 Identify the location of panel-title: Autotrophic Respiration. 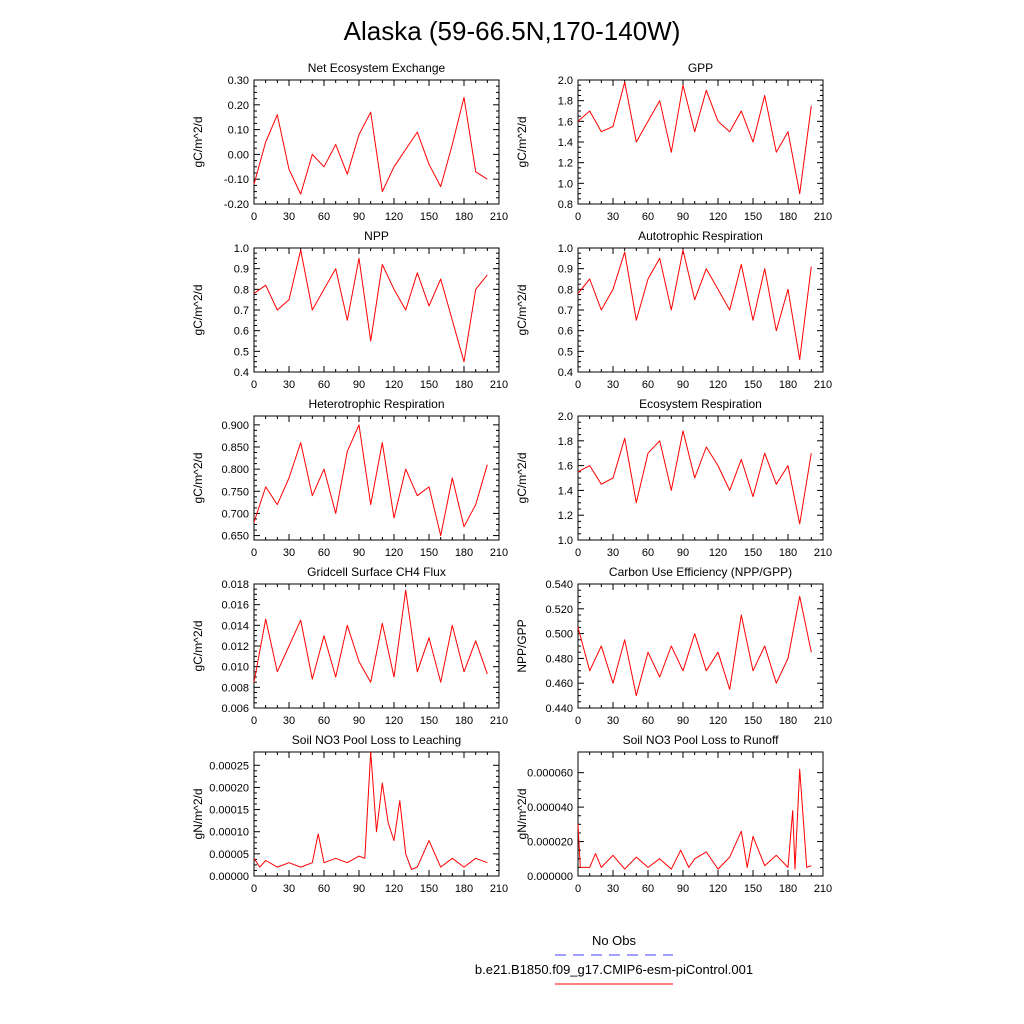
(700, 236).